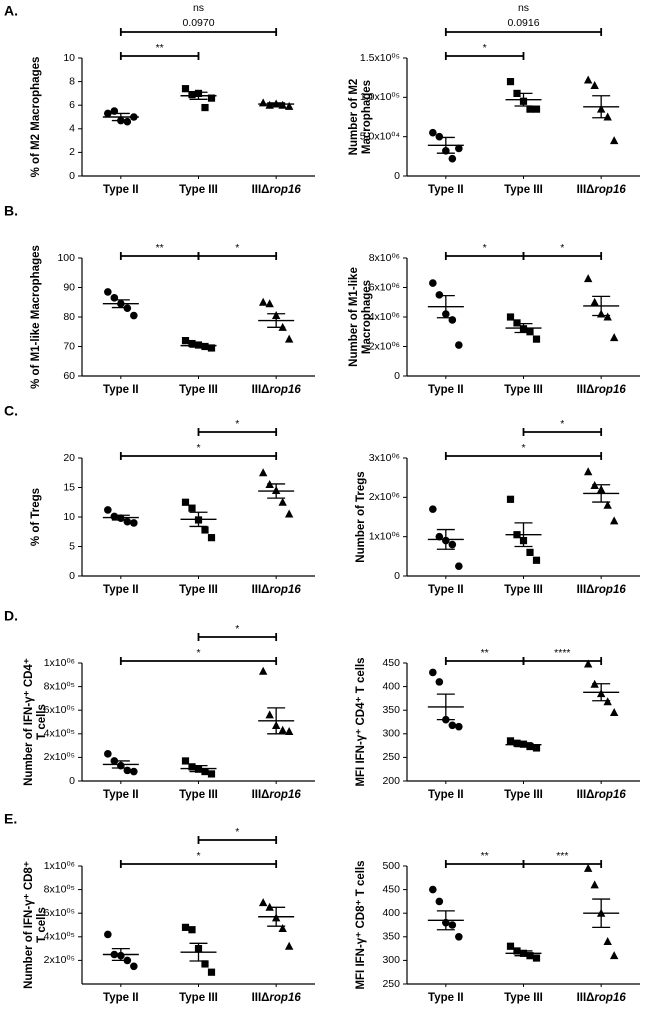 This screenshot has height=1010, width=650. Describe the element at coordinates (198, 8) in the screenshot. I see `significance-label: ns` at that location.